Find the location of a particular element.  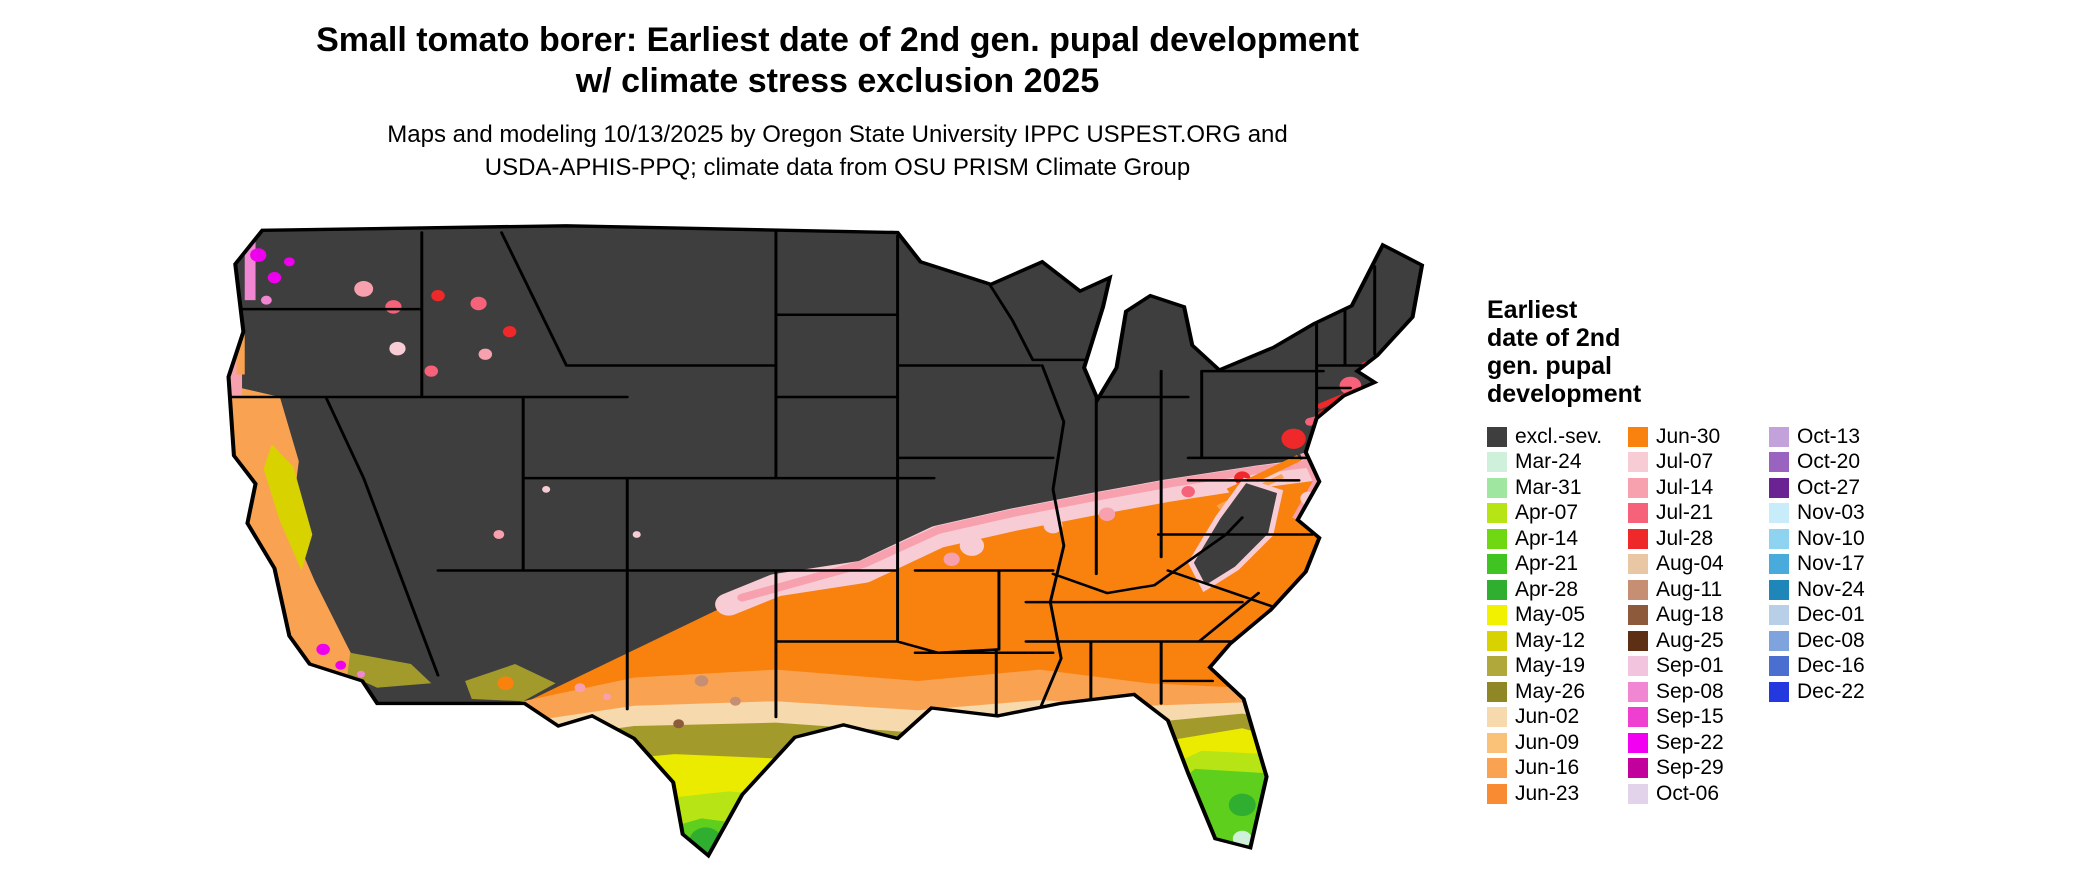

legend-item-label: Mar-31 is located at coordinates (1548, 487).